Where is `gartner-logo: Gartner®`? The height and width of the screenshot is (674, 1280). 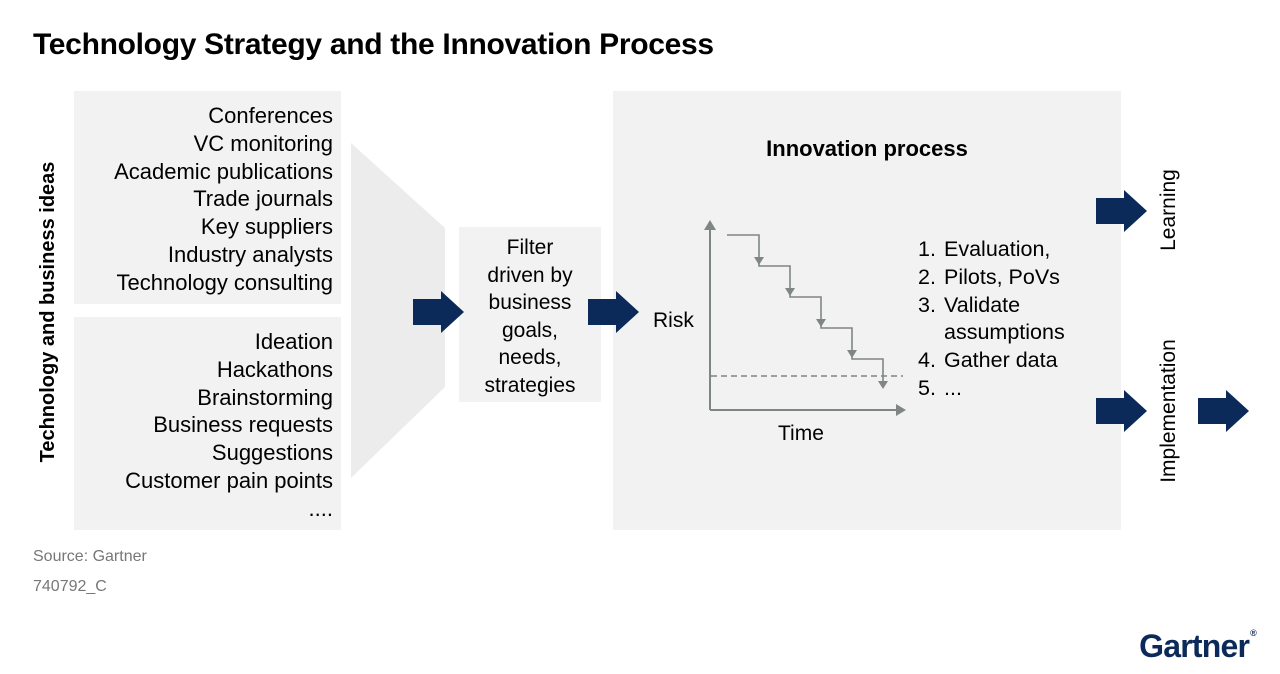
gartner-logo: Gartner® is located at coordinates (1198, 646).